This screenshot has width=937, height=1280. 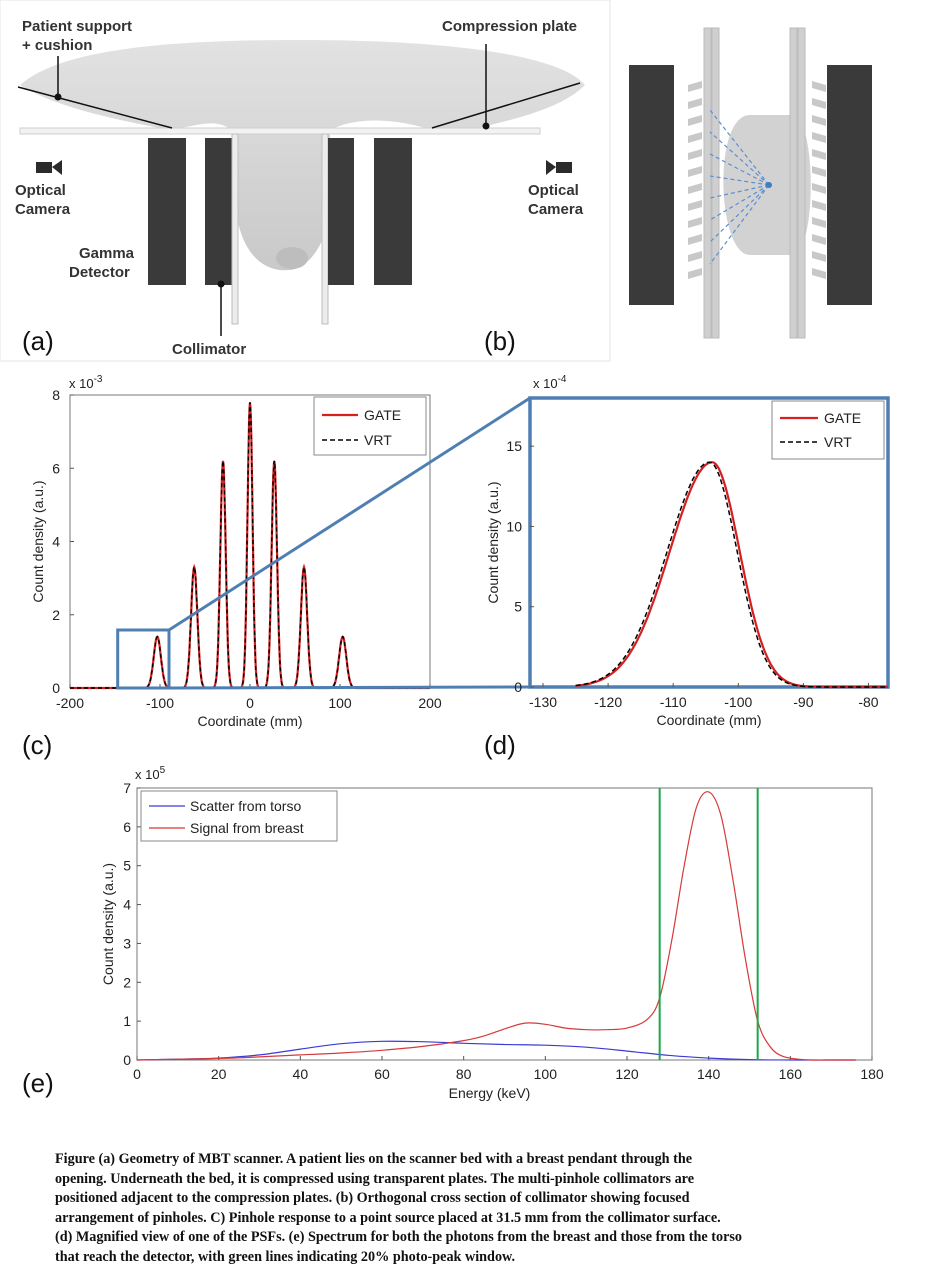 I want to click on panel-b: (b), so click(x=710, y=181).